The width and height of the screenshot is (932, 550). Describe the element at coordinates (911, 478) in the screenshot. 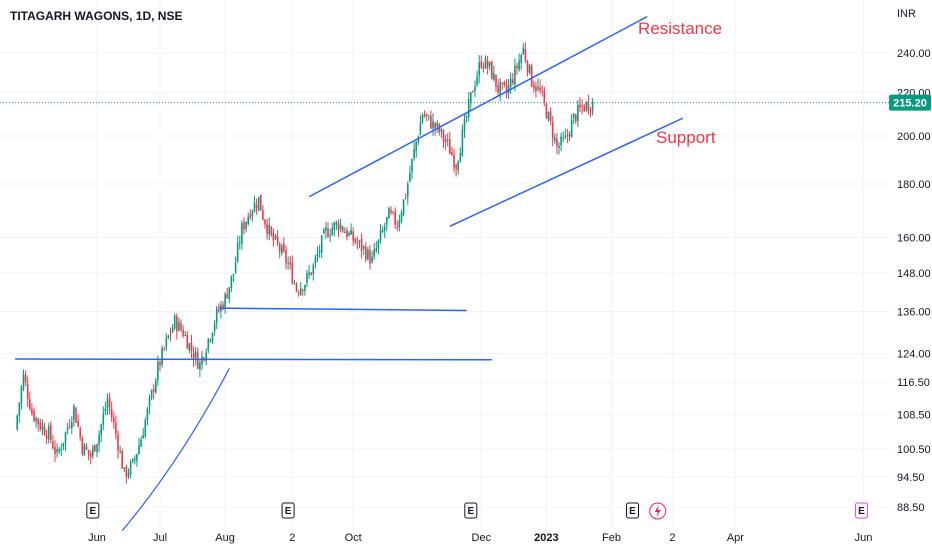

I see `y-tick-label: 94.50` at that location.